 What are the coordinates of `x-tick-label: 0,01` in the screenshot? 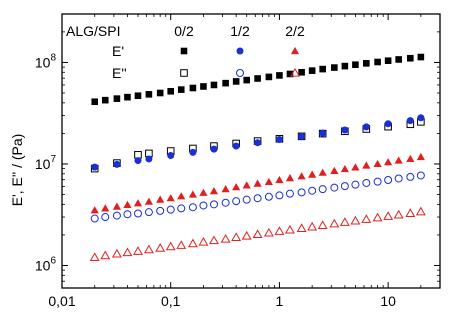 It's located at (61, 301).